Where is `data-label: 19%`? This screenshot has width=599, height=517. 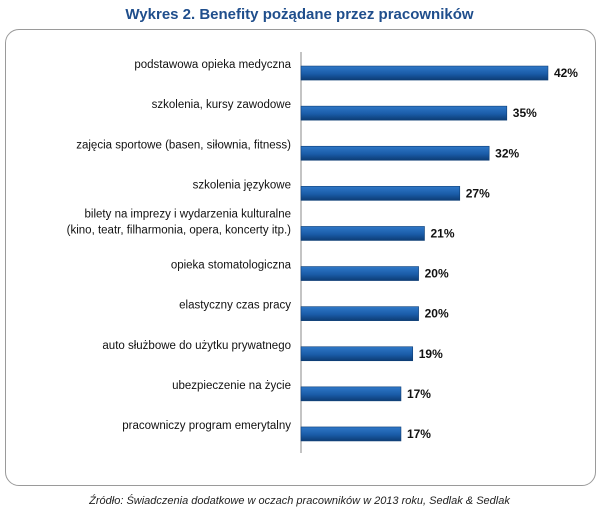 data-label: 19% is located at coordinates (431, 354).